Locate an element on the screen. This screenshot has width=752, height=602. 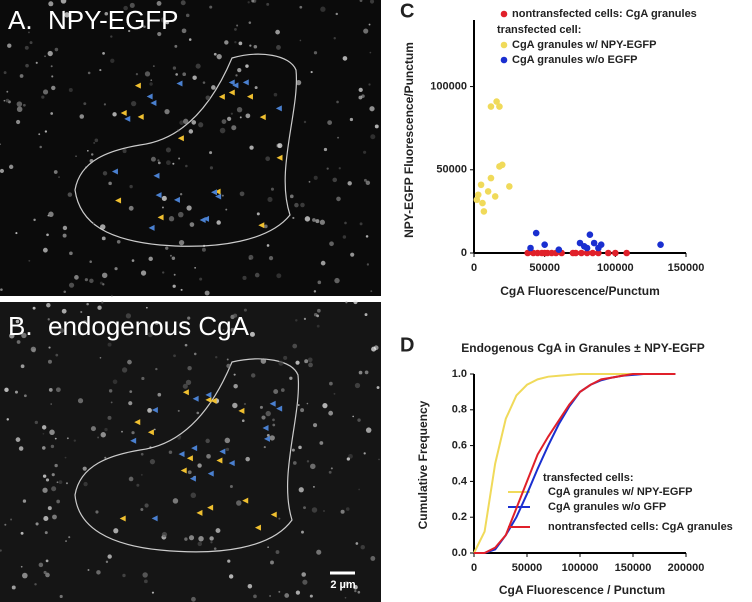
y-tick-label: 0.6 is located at coordinates (459, 446).